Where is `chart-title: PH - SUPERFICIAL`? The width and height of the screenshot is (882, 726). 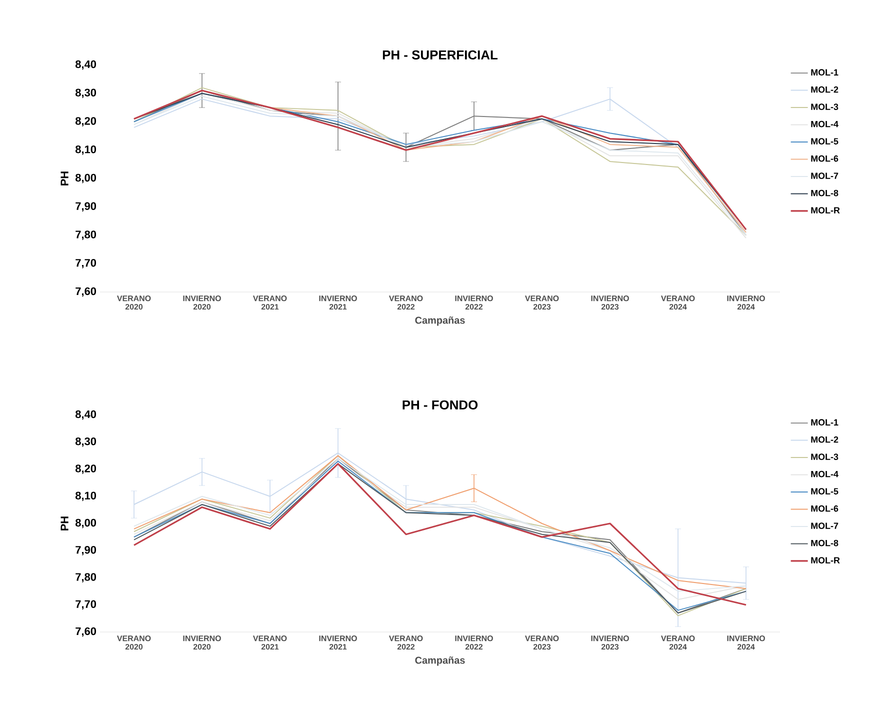 chart-title: PH - SUPERFICIAL is located at coordinates (440, 55).